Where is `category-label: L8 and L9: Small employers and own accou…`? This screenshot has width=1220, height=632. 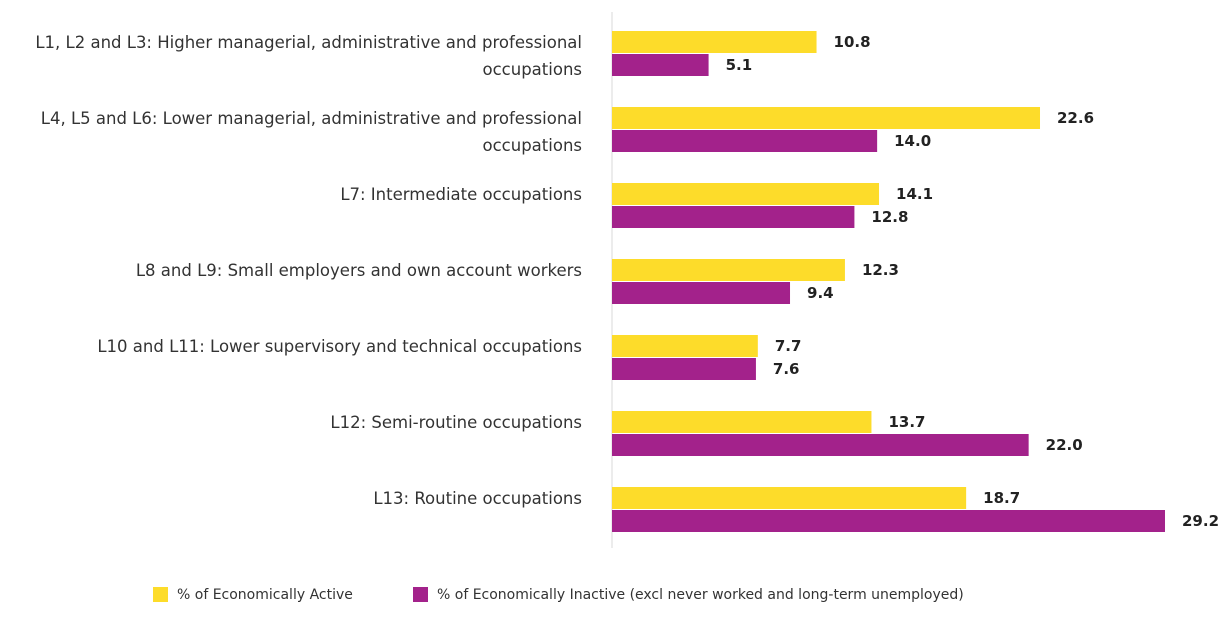
category-label: L8 and L9: Small employers and own accou… is located at coordinates (358, 270).